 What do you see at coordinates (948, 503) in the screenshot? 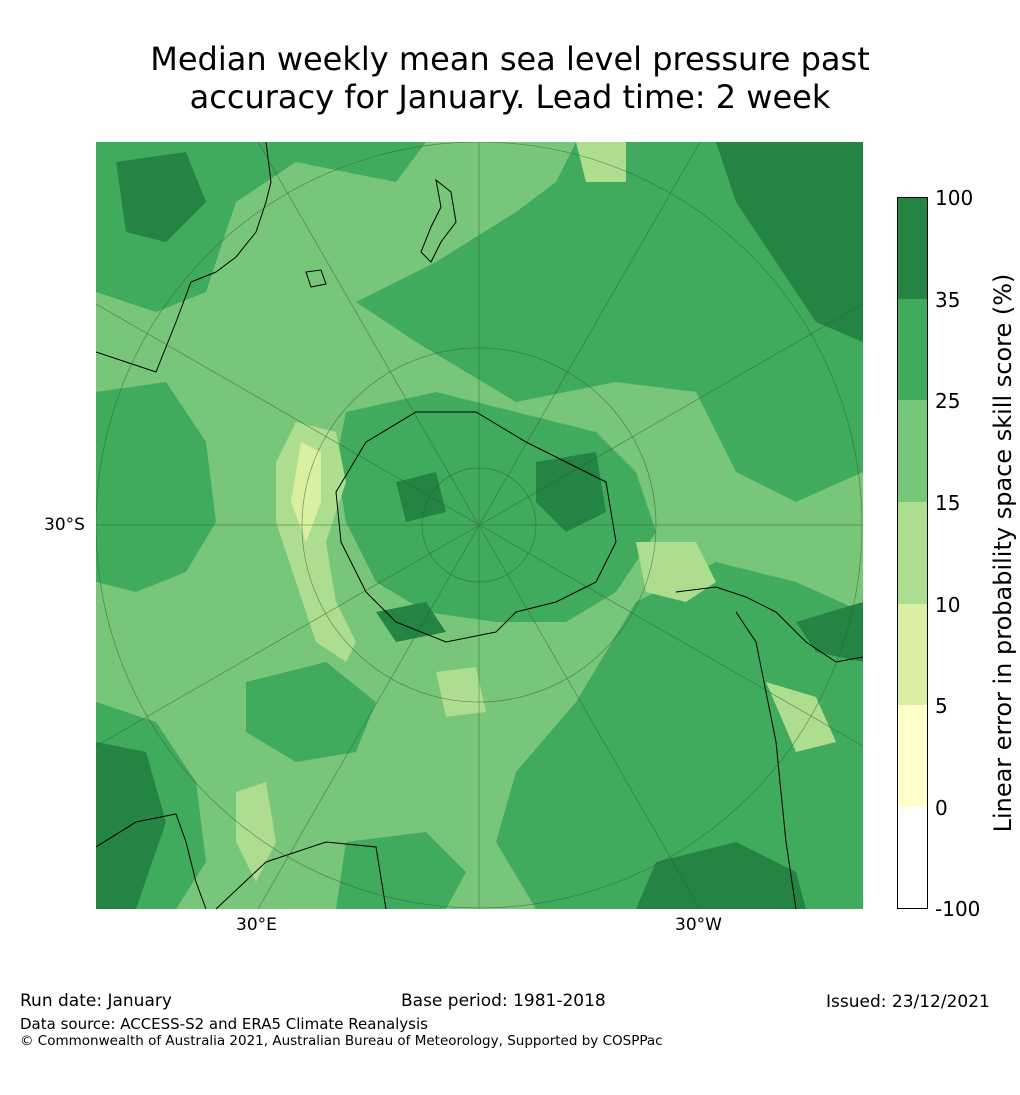
I see `colorbar-tick-15: 15` at bounding box center [948, 503].